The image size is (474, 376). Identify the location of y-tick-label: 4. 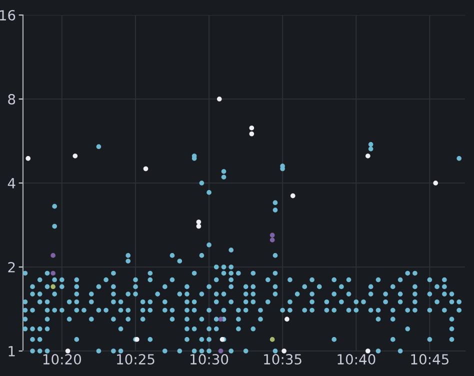
(12, 183).